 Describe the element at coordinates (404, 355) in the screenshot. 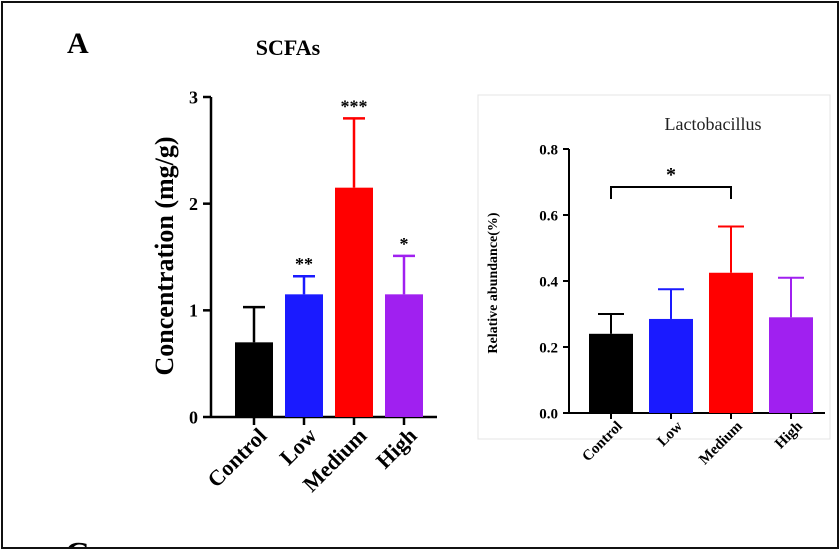

I see `left-bar-high` at that location.